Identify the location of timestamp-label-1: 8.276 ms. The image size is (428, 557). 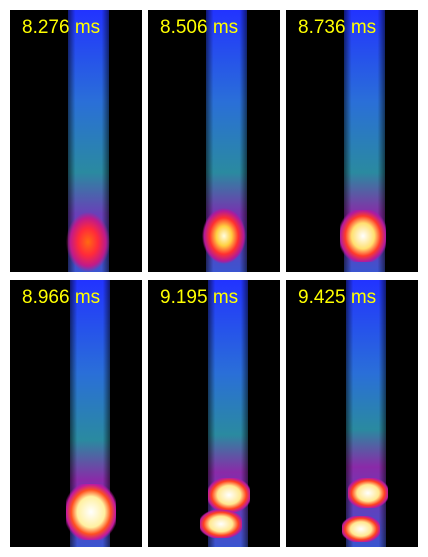
(61, 27).